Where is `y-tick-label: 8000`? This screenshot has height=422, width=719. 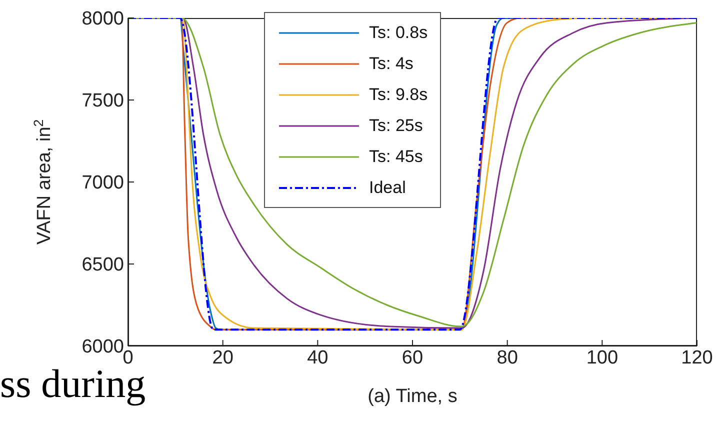 y-tick-label: 8000 is located at coordinates (103, 19).